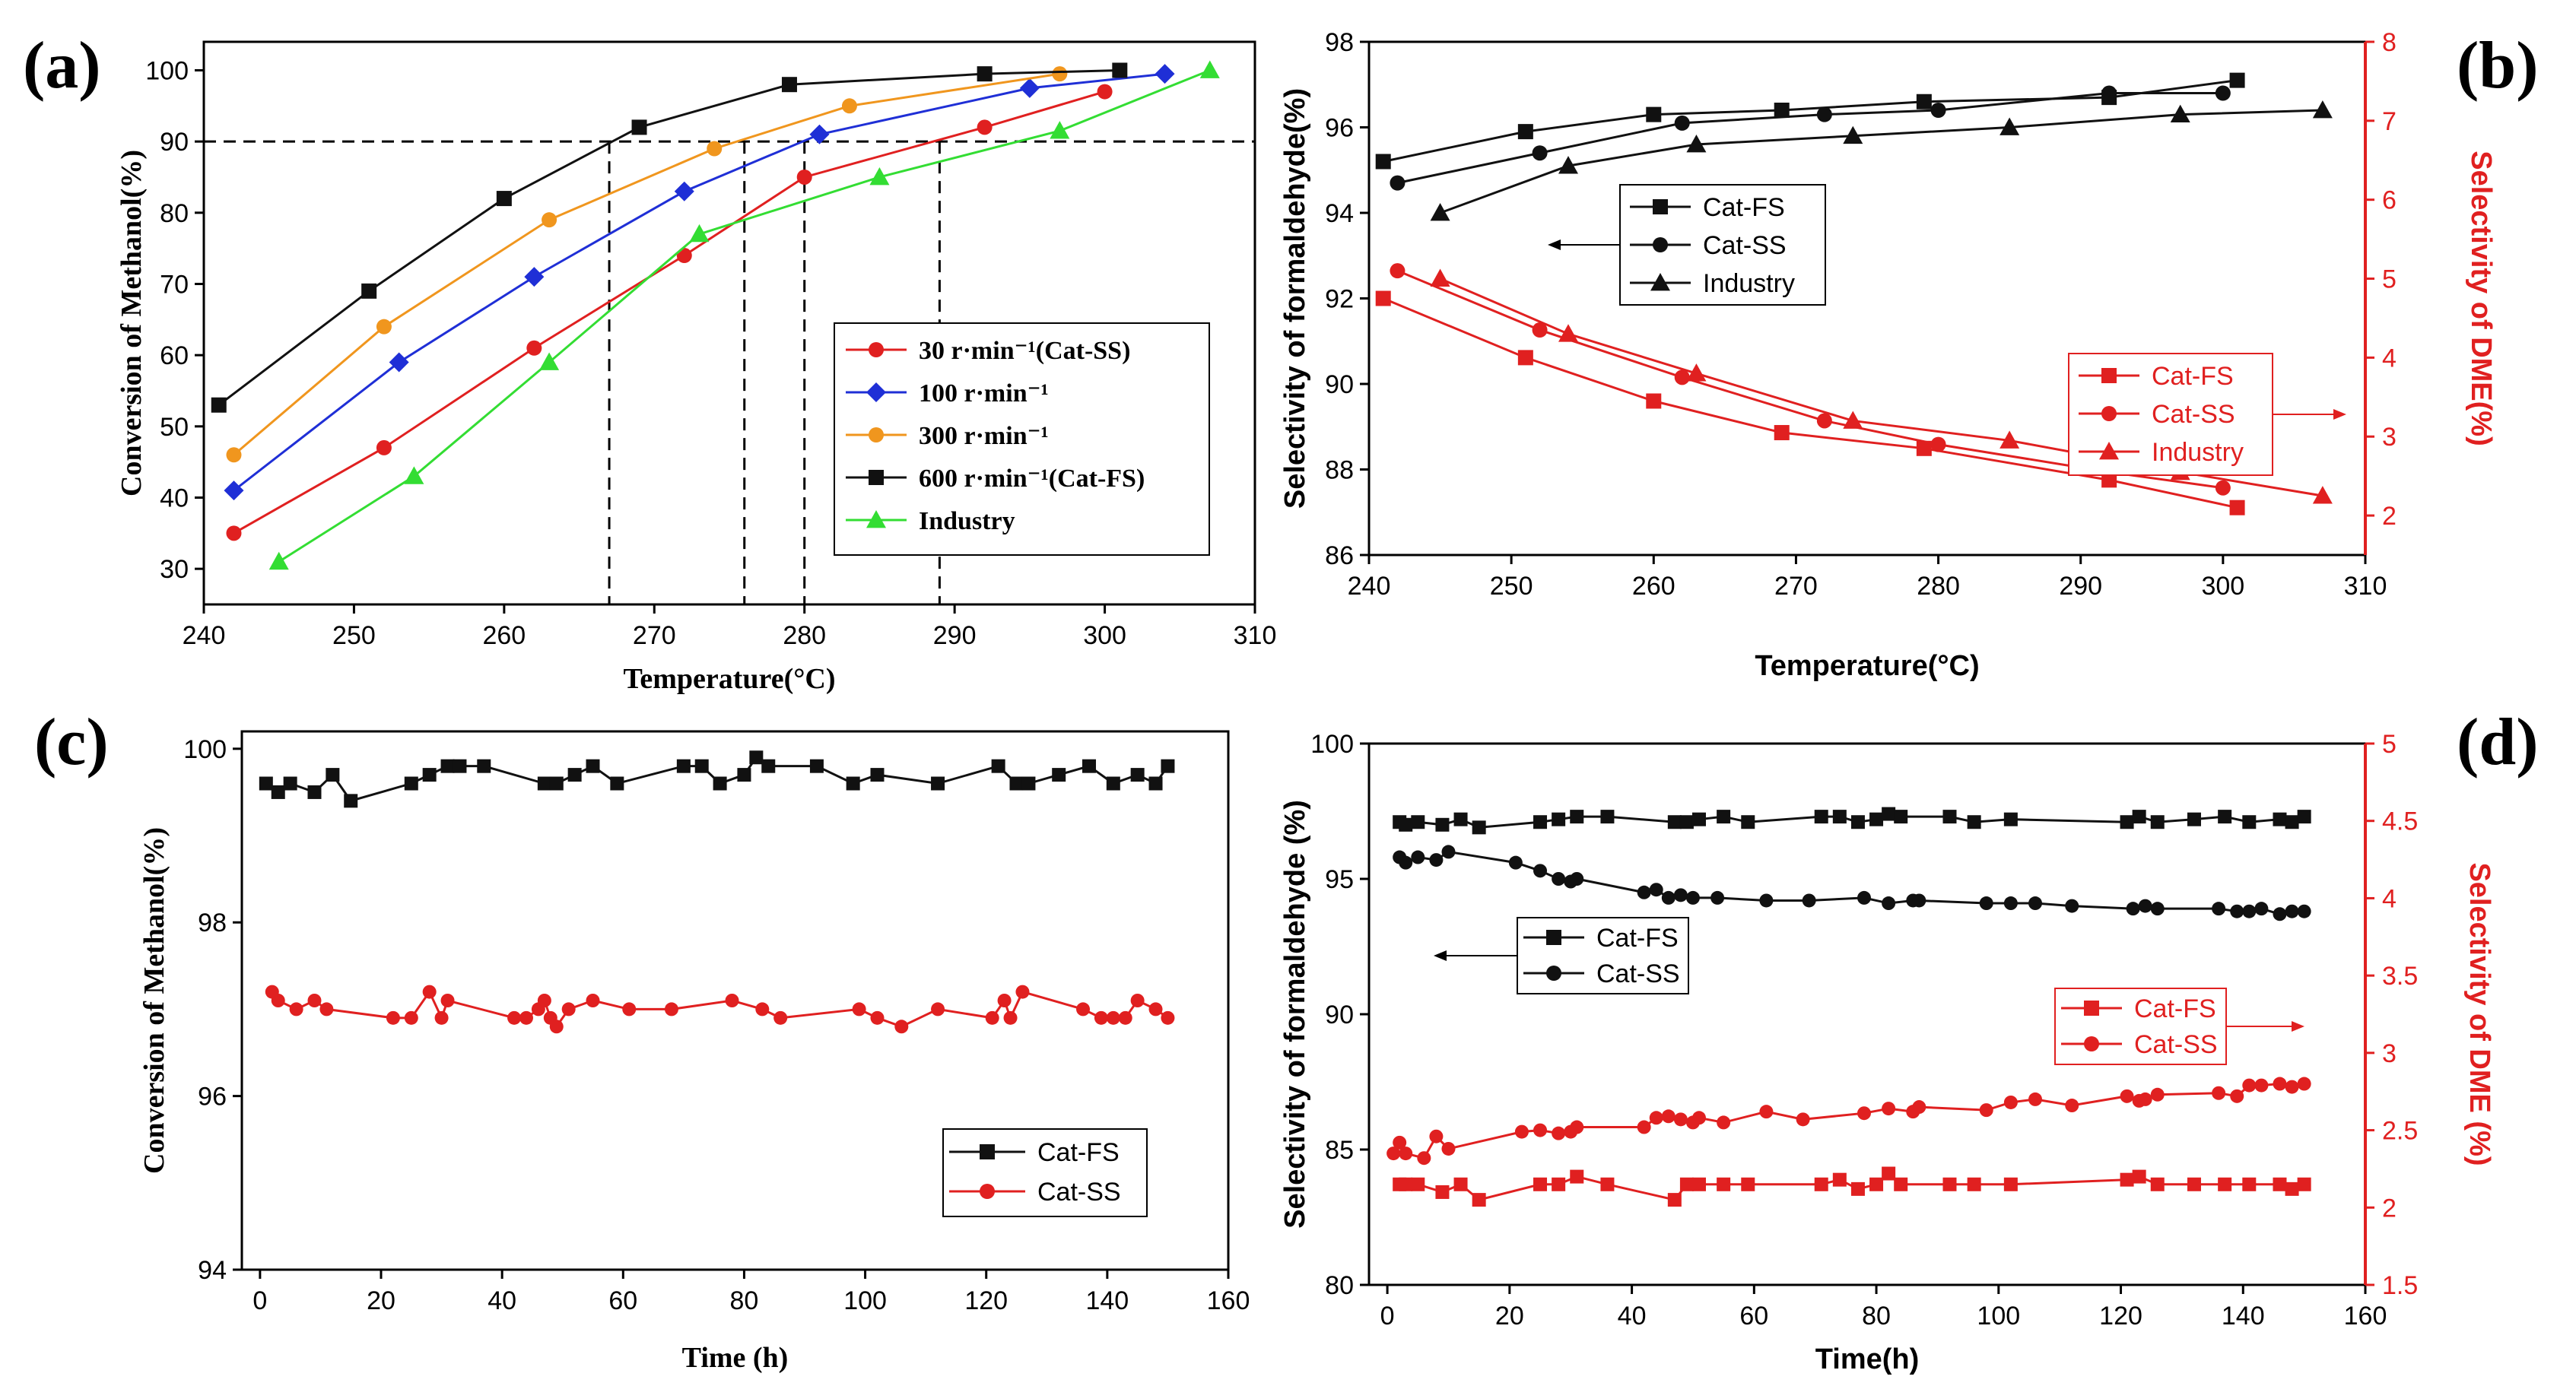 The height and width of the screenshot is (1386, 2576). What do you see at coordinates (729, 679) in the screenshot?
I see `x-axis-title: Temperature(°C)` at bounding box center [729, 679].